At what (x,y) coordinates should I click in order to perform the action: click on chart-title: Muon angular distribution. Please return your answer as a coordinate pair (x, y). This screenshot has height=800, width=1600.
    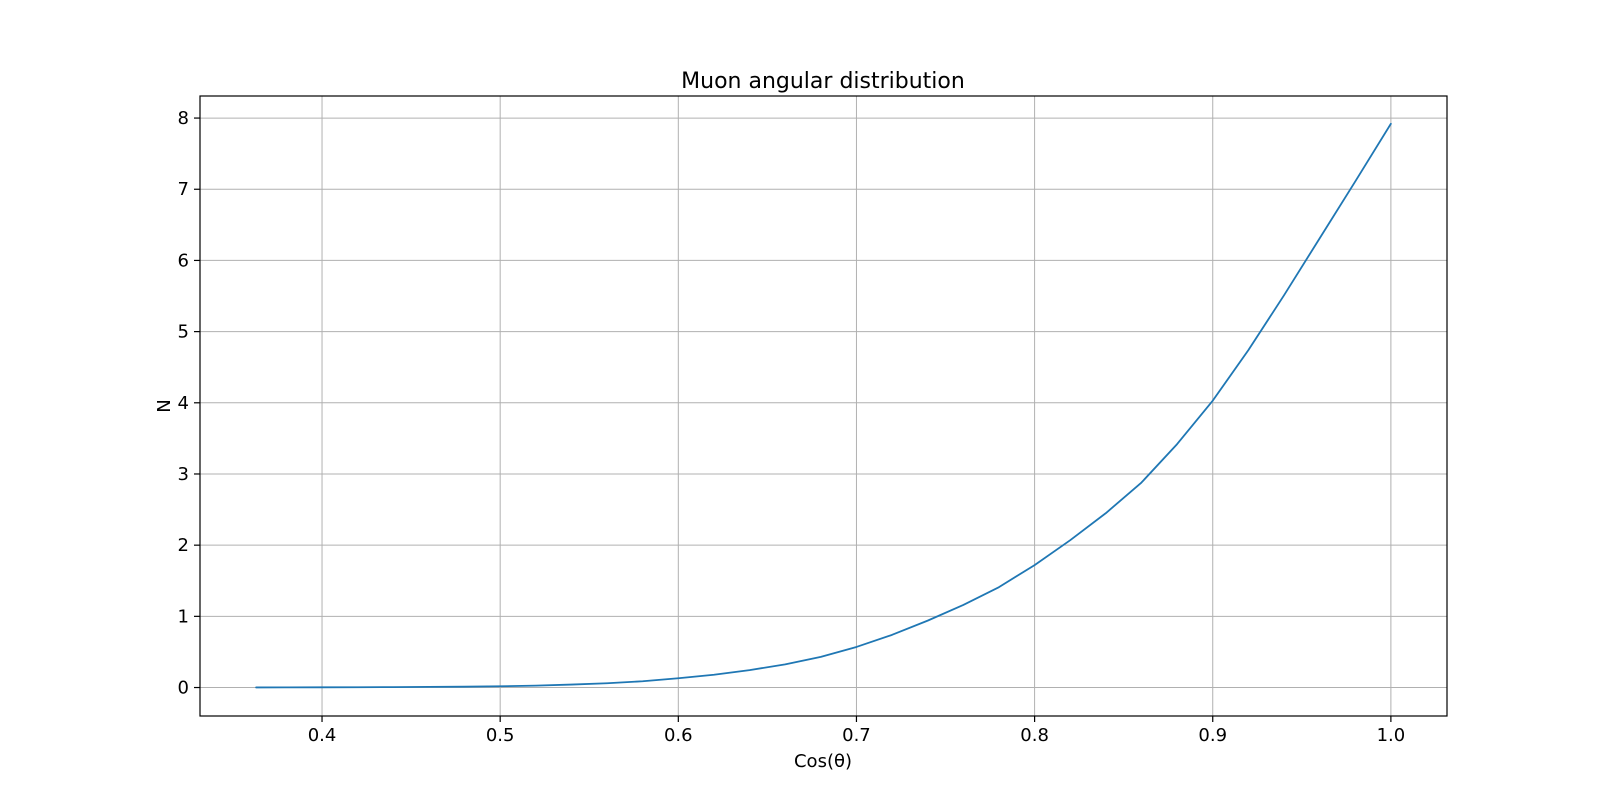
    Looking at the image, I should click on (823, 81).